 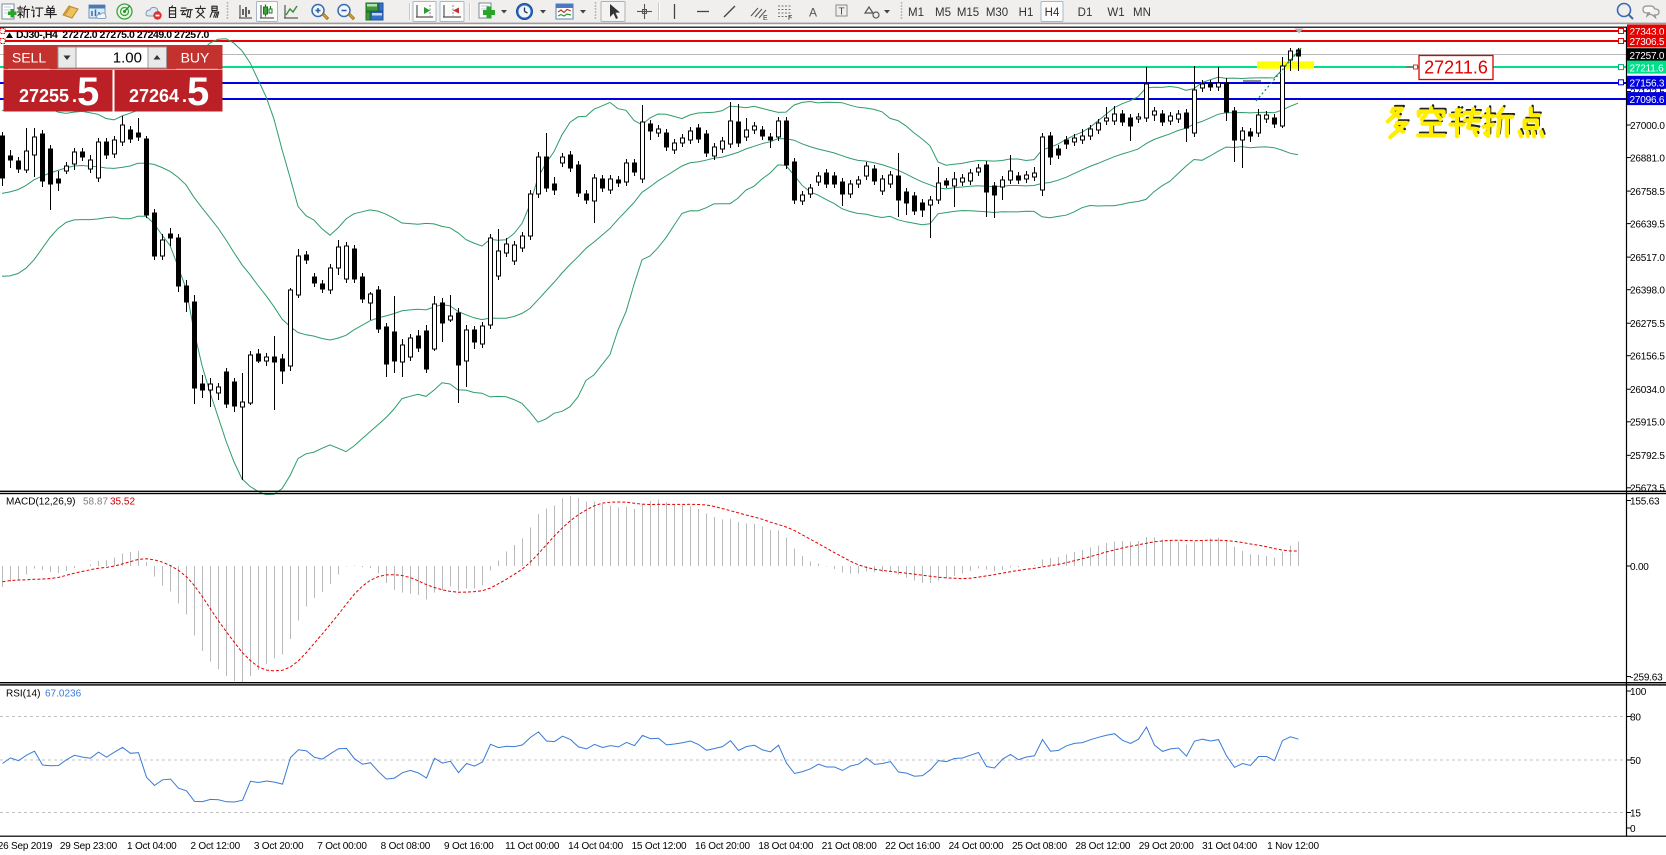 What do you see at coordinates (152, 846) in the screenshot?
I see `svg-text: 1 Oct 04:00` at bounding box center [152, 846].